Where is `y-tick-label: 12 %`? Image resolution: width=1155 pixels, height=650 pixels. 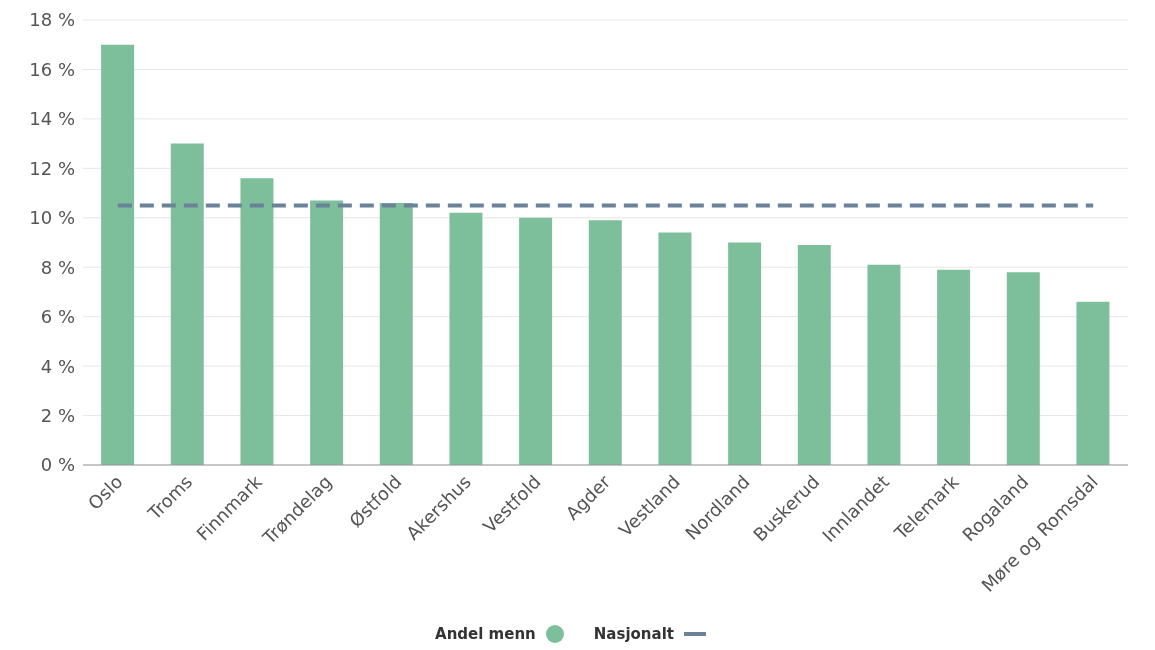
y-tick-label: 12 % is located at coordinates (52, 168).